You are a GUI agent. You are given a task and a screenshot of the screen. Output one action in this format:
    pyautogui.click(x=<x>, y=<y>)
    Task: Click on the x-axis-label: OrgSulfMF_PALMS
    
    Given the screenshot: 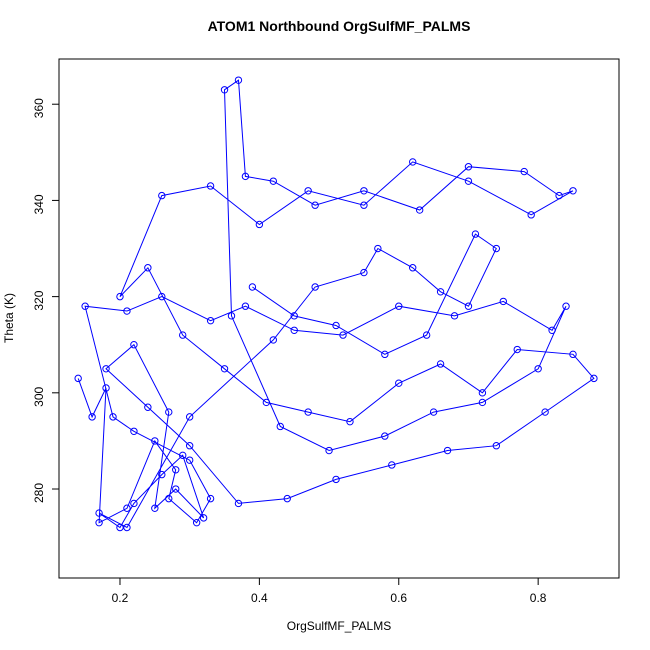 What is the action you would take?
    pyautogui.click(x=339, y=626)
    